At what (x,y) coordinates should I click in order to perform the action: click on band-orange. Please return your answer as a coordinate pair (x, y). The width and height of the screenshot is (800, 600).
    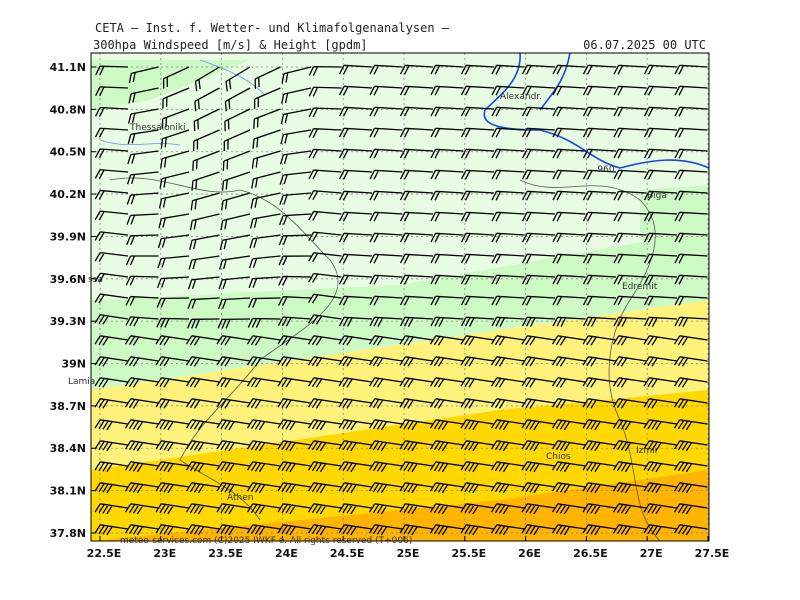
    Looking at the image, I should click on (400, 505).